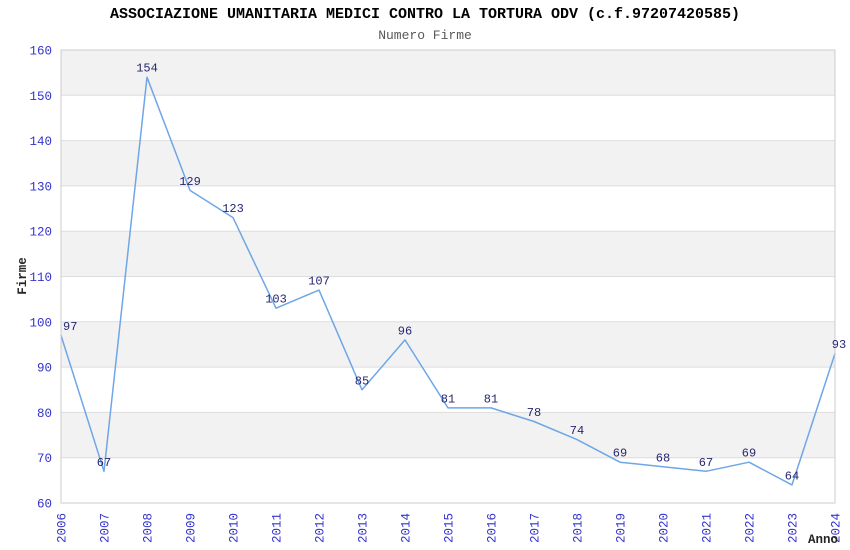 This screenshot has width=850, height=550. What do you see at coordinates (23, 276) in the screenshot?
I see `y-axis-title: Firme` at bounding box center [23, 276].